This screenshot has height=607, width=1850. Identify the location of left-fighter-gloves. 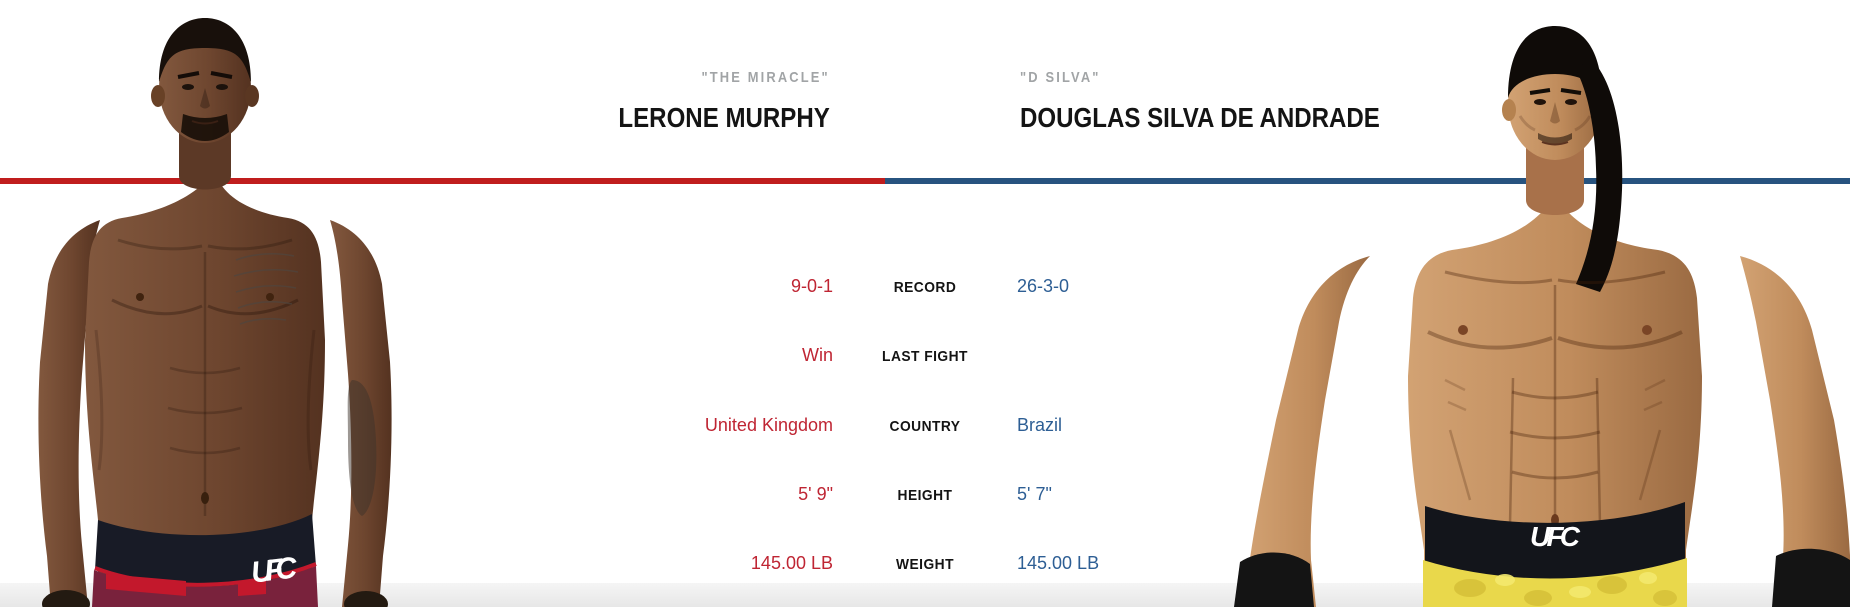
(215, 598).